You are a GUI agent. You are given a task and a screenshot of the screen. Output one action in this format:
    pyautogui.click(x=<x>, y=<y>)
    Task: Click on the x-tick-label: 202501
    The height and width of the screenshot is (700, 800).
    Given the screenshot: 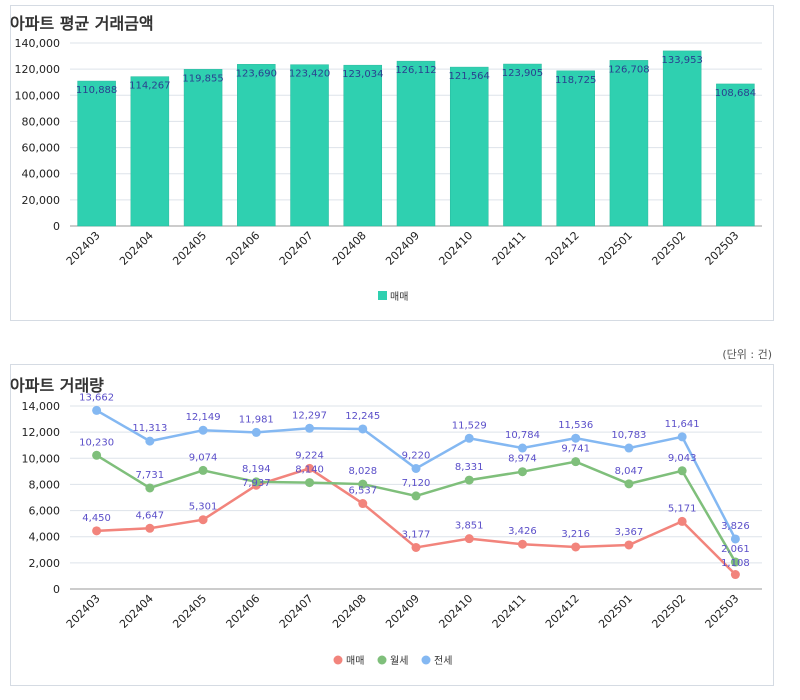 What is the action you would take?
    pyautogui.click(x=615, y=248)
    